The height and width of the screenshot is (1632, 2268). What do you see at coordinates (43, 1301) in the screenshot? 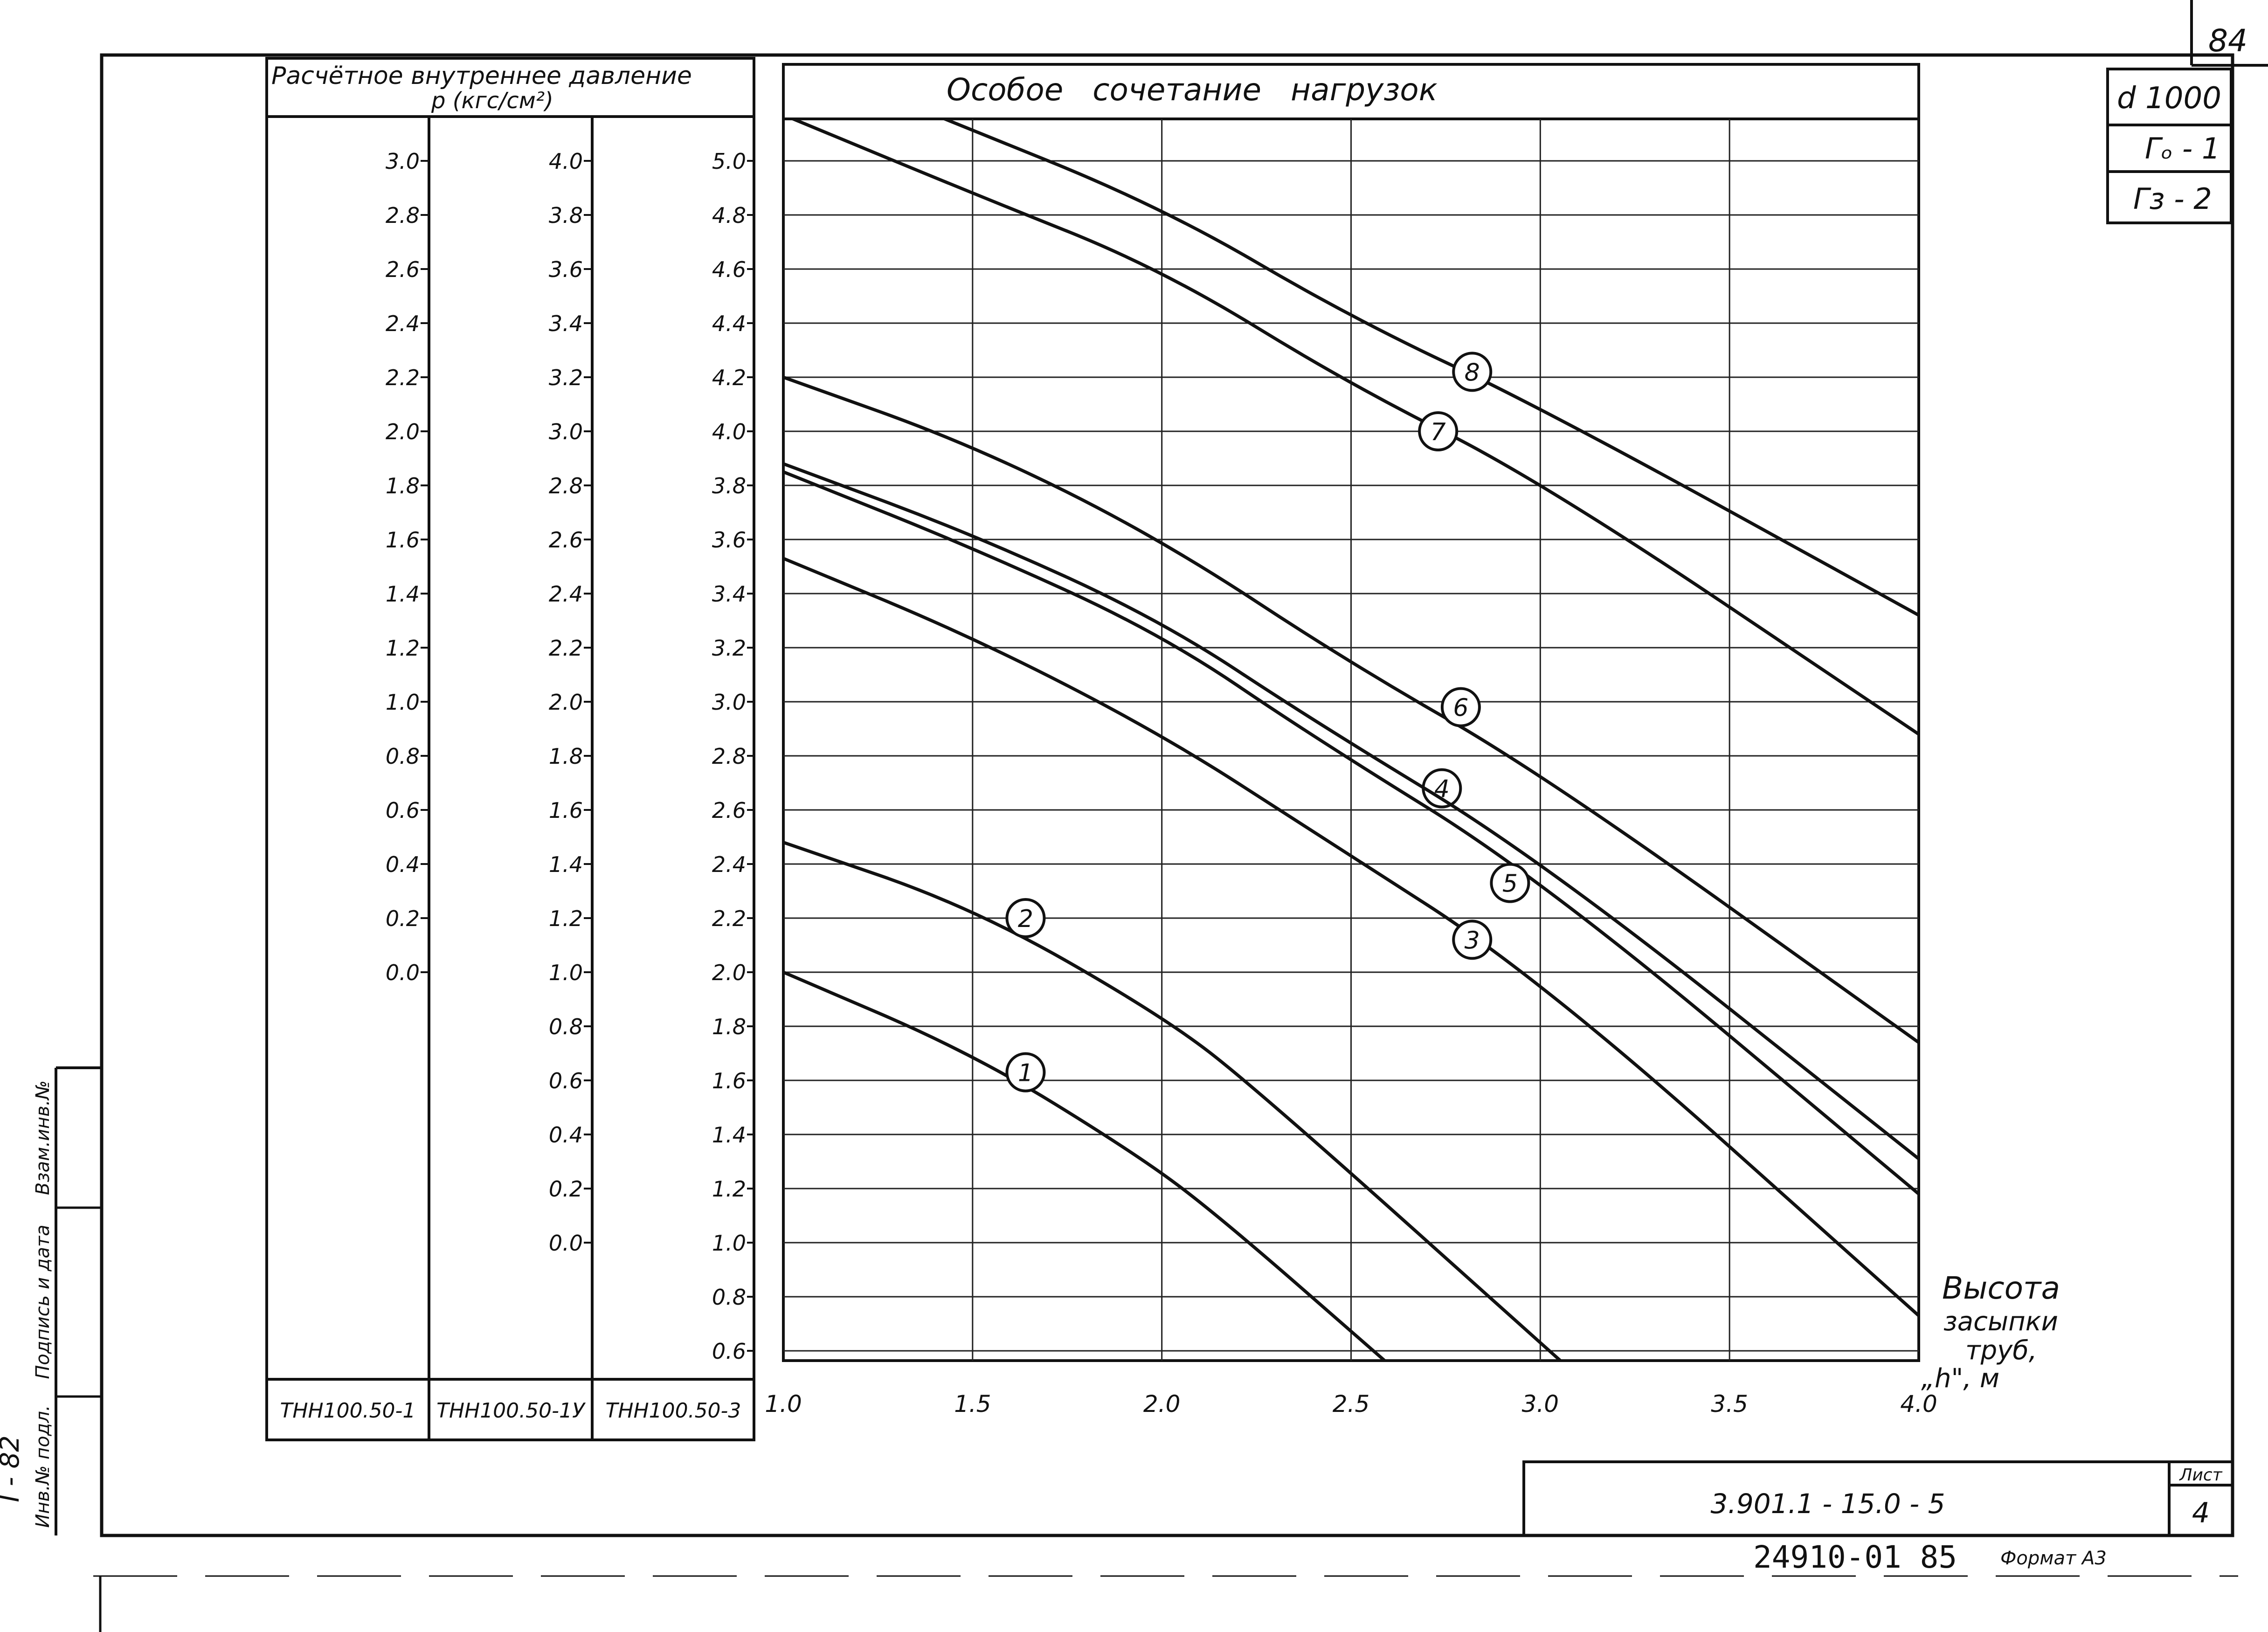
I see `strip-signature-label: Подпись и дата` at bounding box center [43, 1301].